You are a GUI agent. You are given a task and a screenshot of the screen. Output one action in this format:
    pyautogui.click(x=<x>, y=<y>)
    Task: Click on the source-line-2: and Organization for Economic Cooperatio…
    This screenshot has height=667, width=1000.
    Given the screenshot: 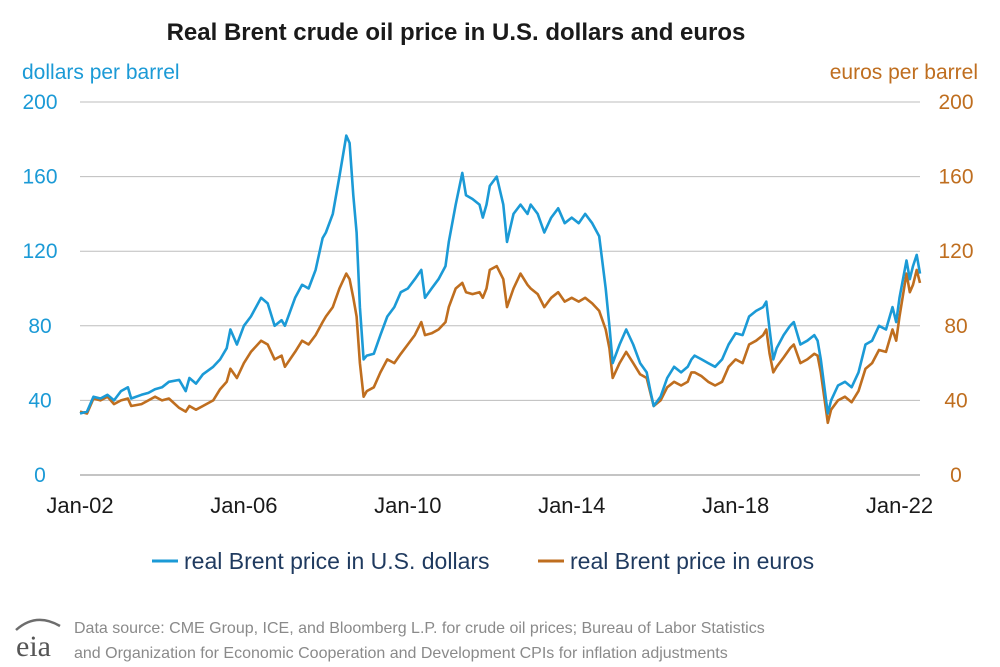 What is the action you would take?
    pyautogui.click(x=401, y=653)
    